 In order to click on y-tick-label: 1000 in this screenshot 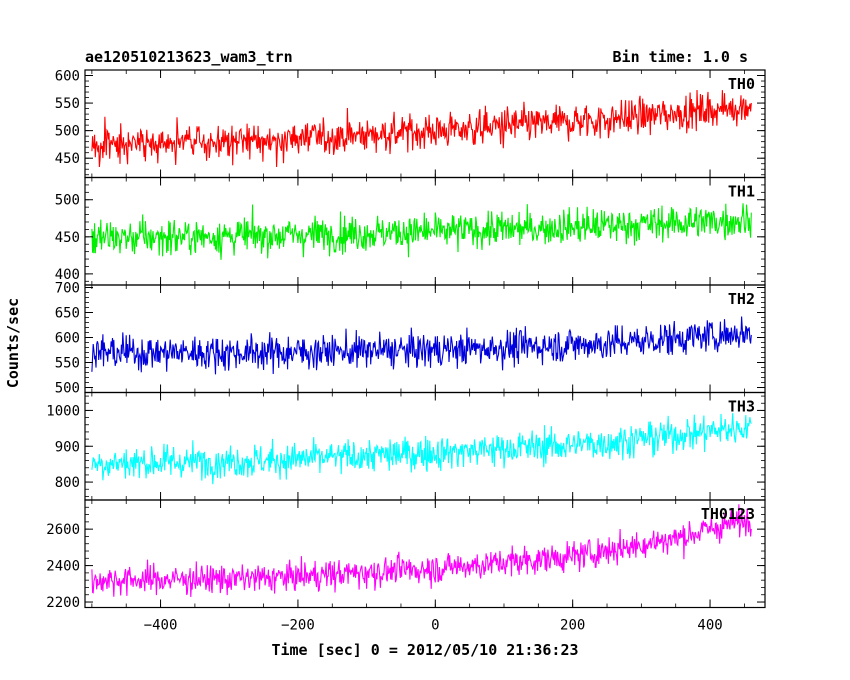, I will do `click(63, 411)`.